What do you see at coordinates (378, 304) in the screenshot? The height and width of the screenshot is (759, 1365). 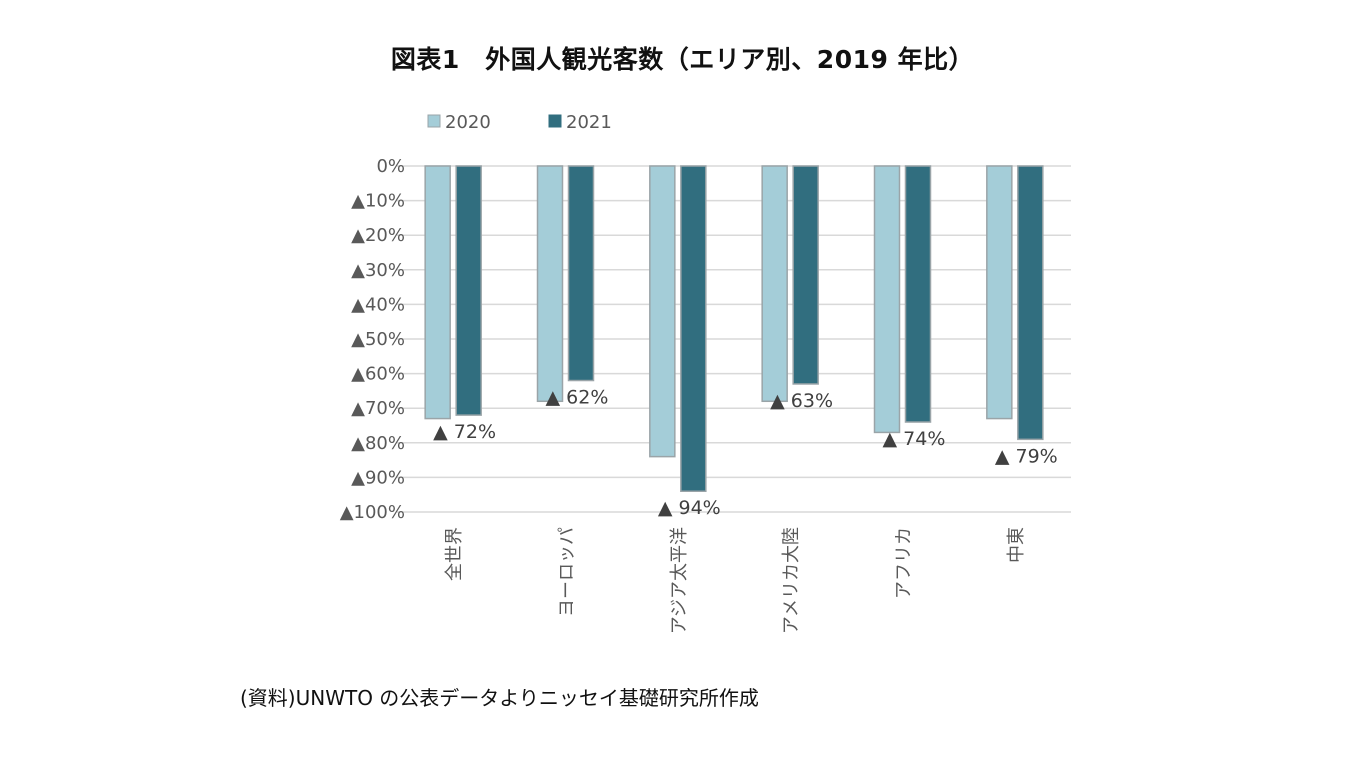 I see `y-tick-label: ▲40%` at bounding box center [378, 304].